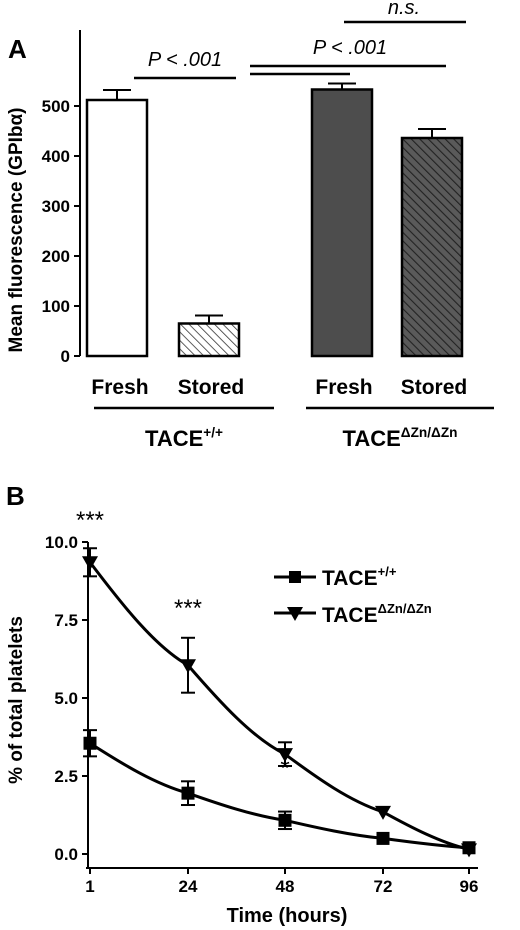 The image size is (520, 930). Describe the element at coordinates (188, 886) in the screenshot. I see `panel-b-x-tick-label: 24` at that location.